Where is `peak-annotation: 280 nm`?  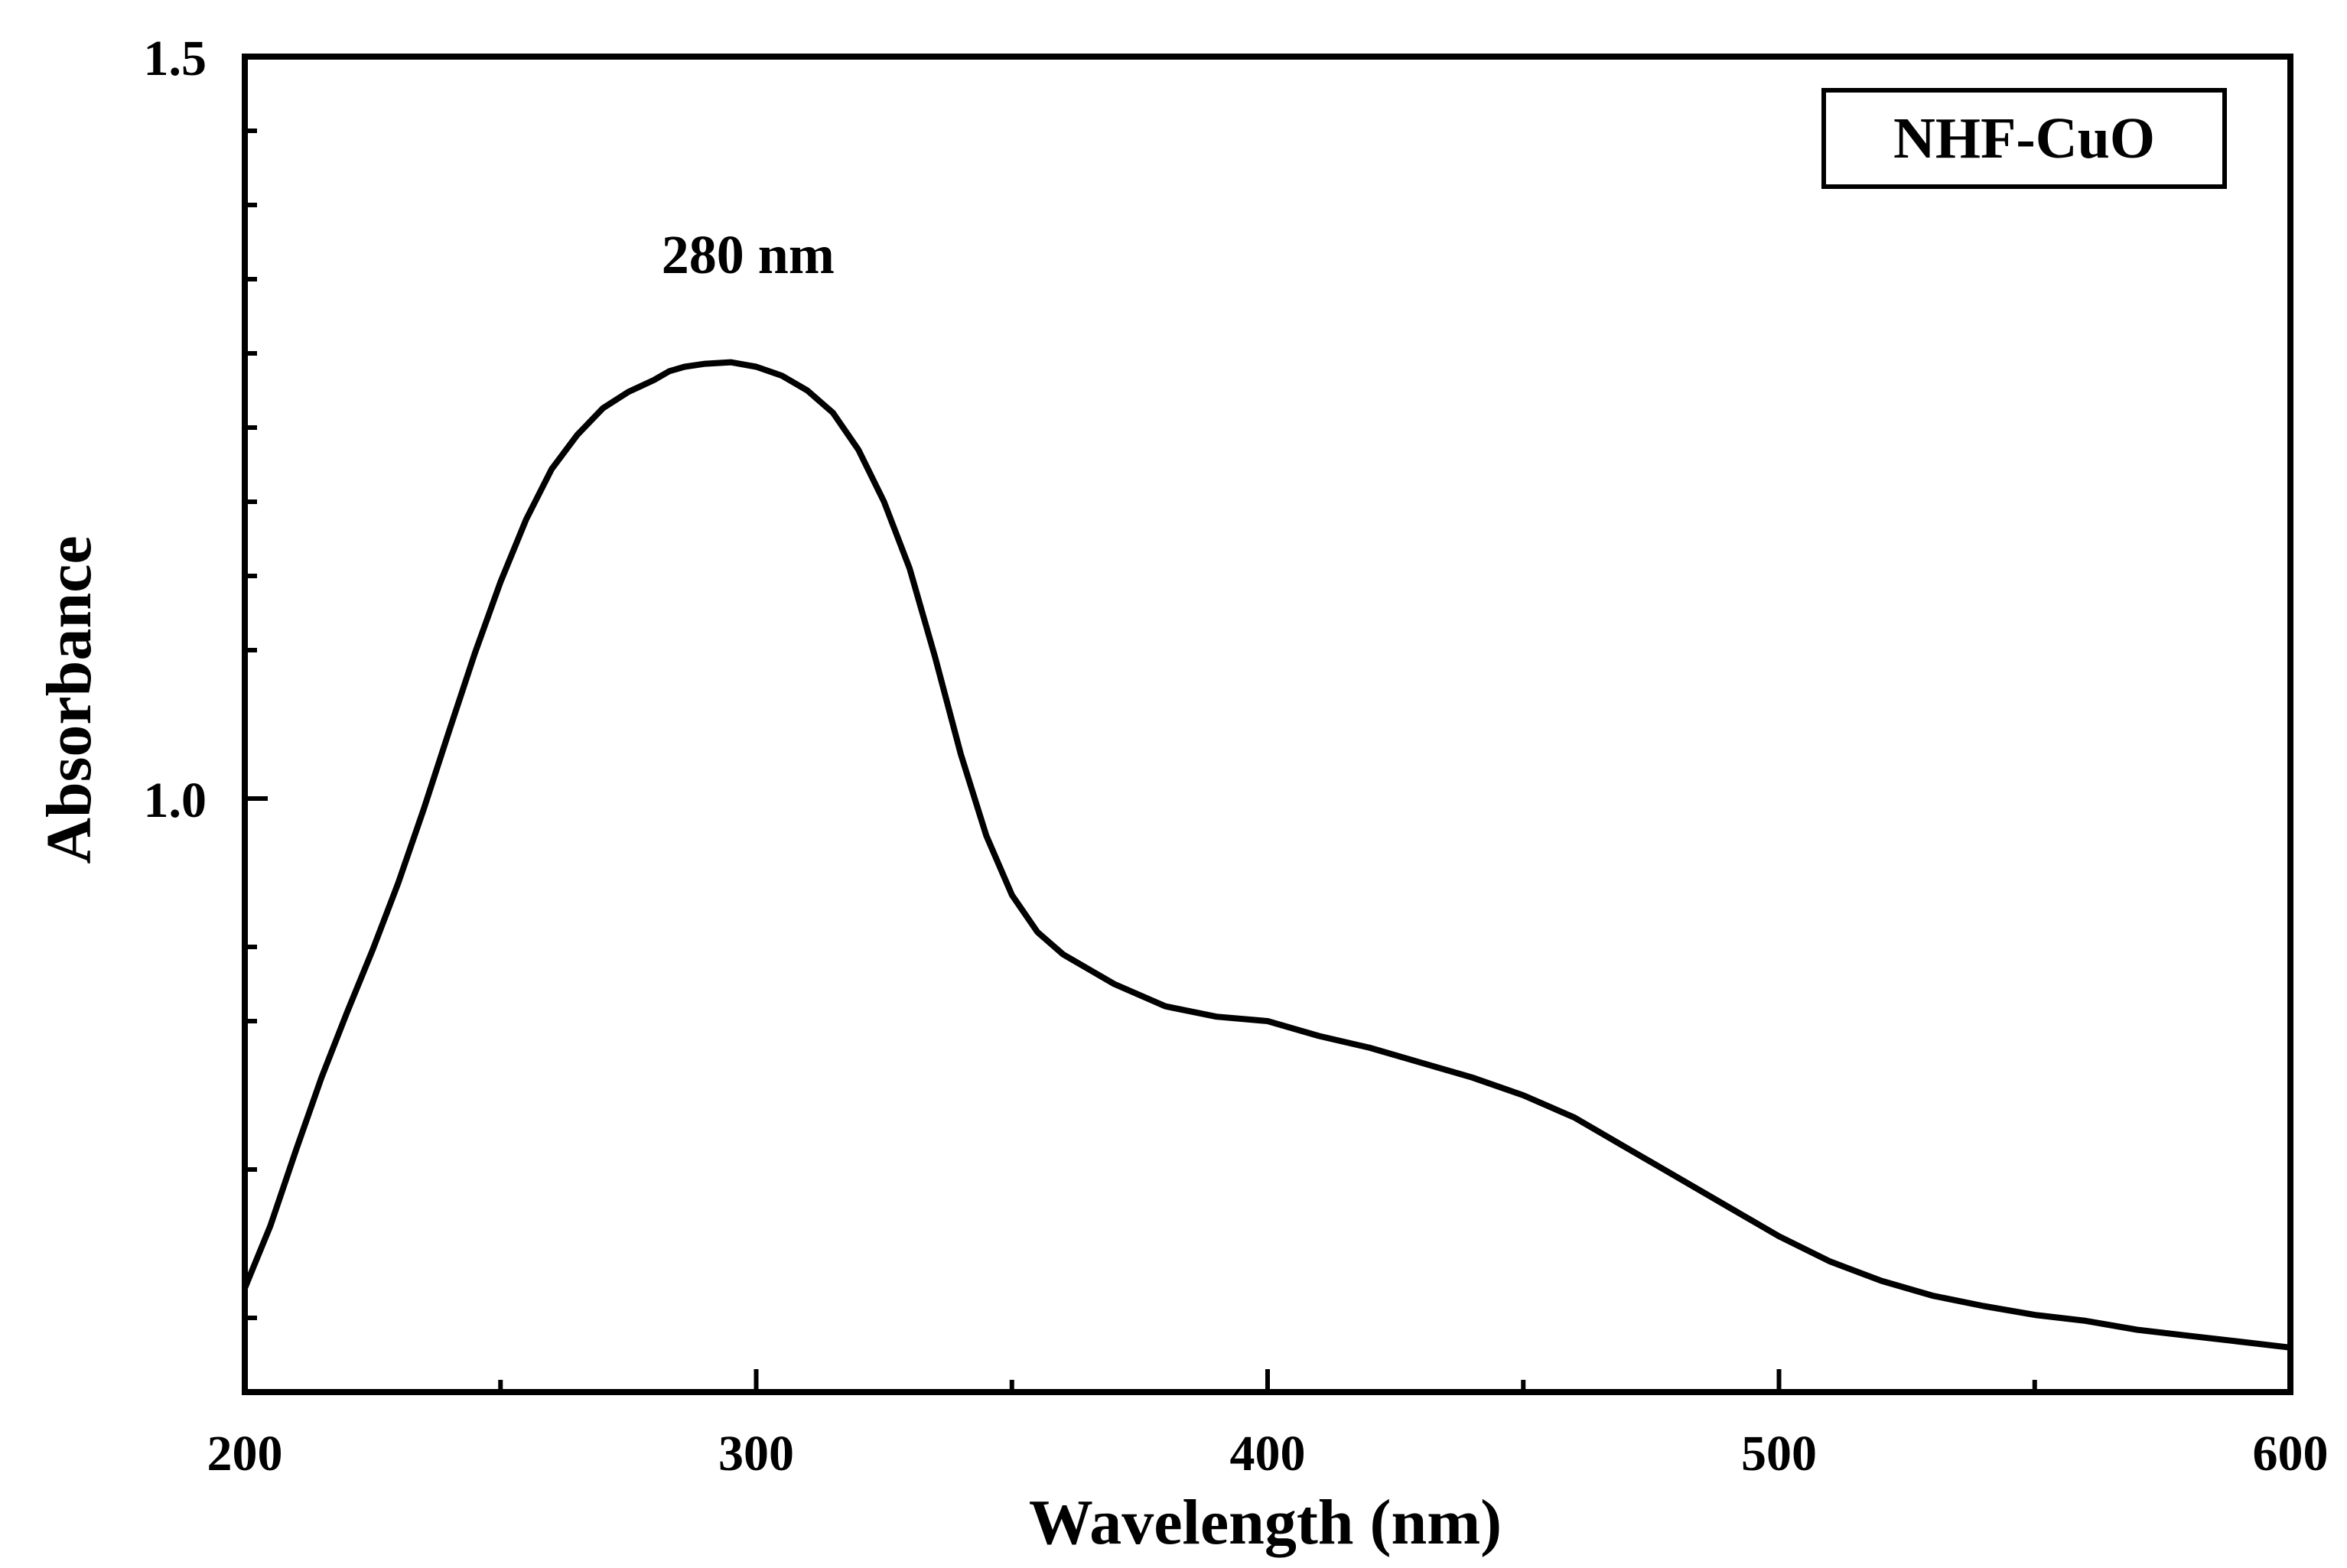
peak-annotation: 280 nm is located at coordinates (749, 255).